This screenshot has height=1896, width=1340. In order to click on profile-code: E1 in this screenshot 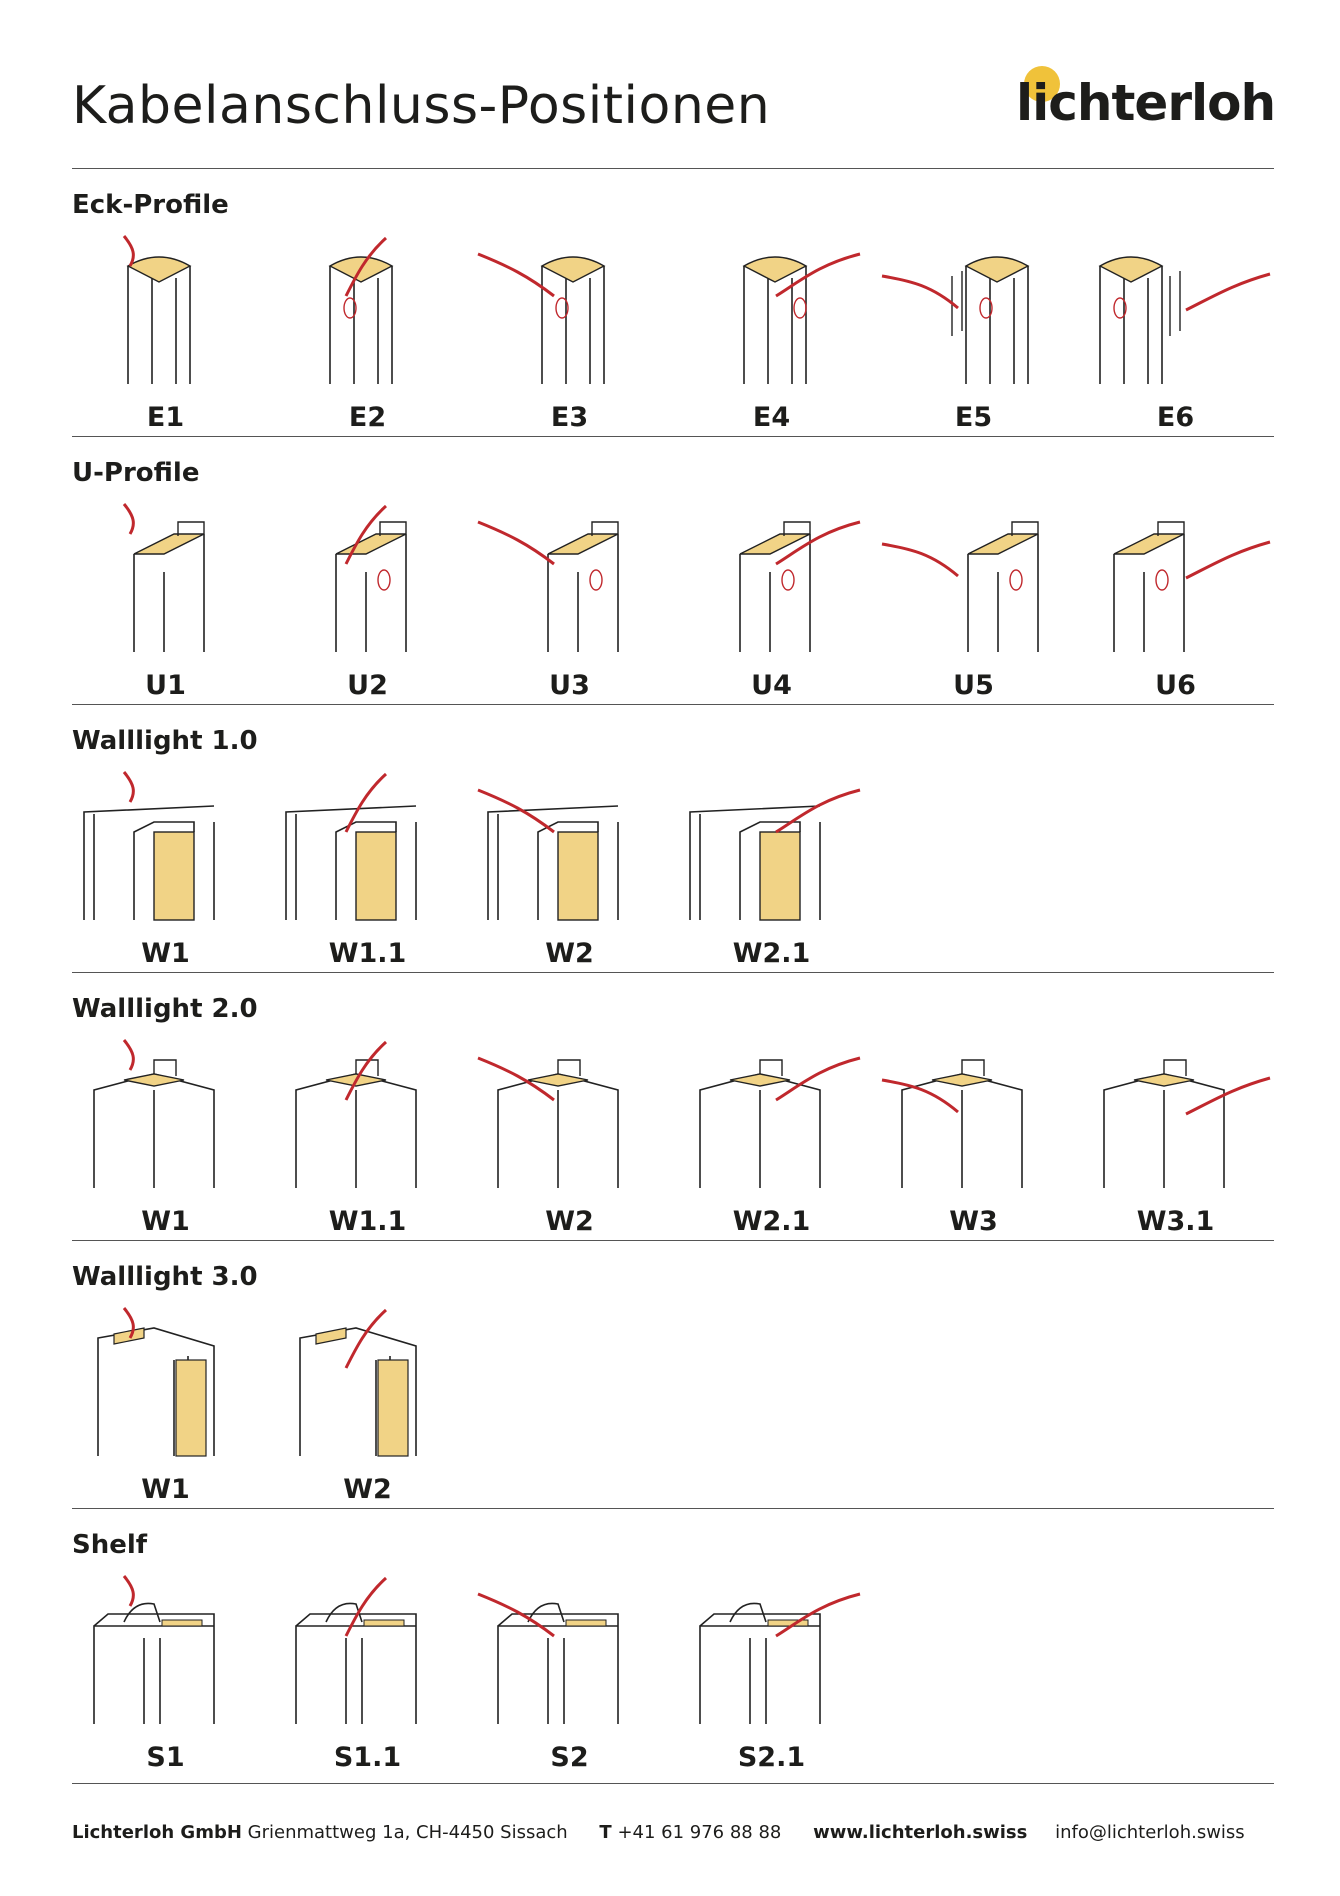, I will do `click(165, 417)`.